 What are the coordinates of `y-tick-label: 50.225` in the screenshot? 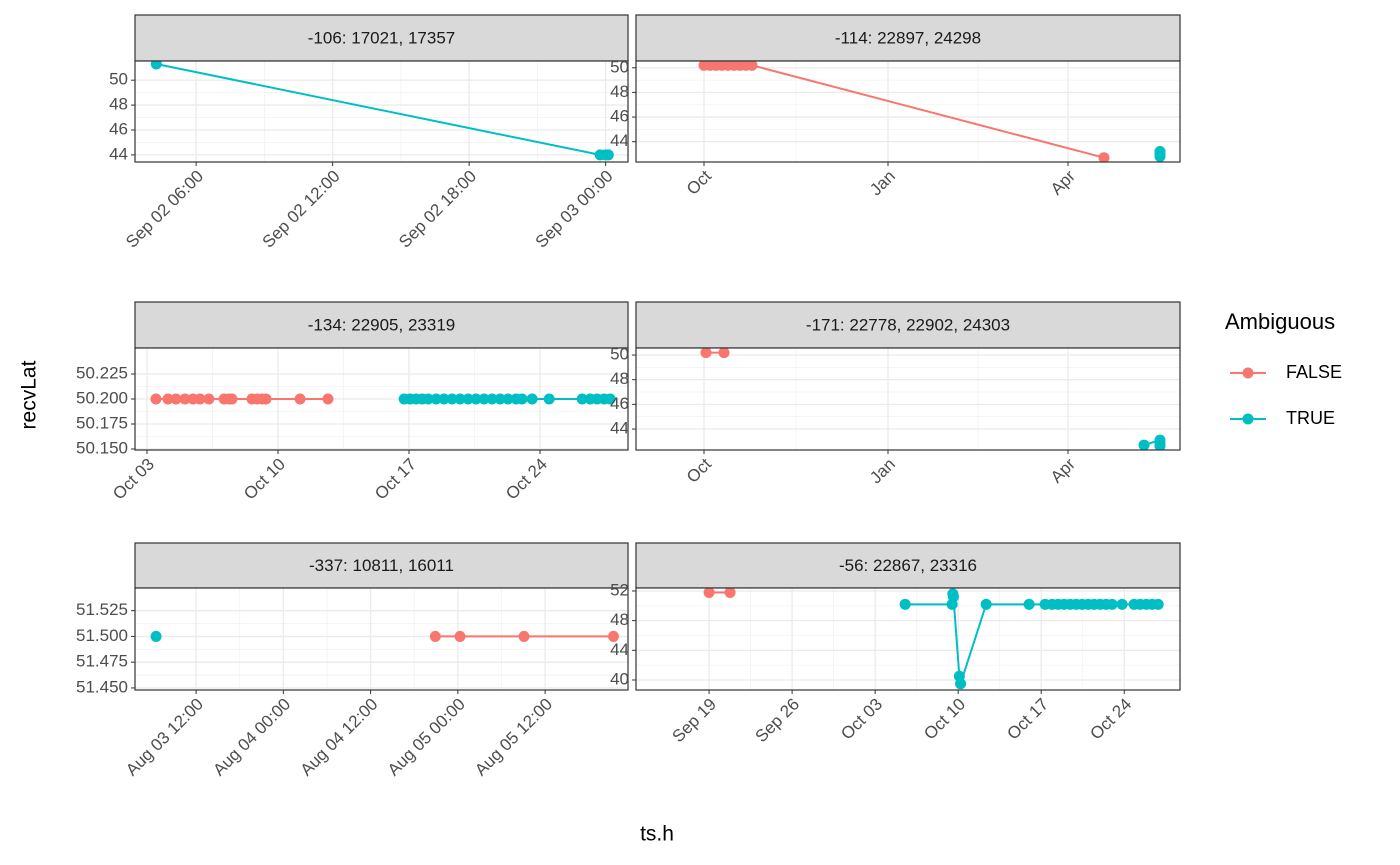 It's located at (102, 372).